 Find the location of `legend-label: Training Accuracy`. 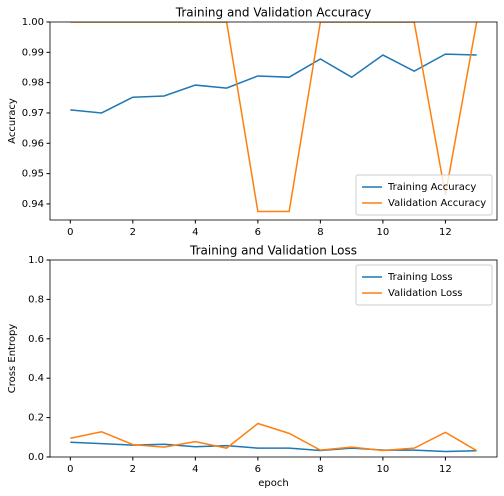

legend-label: Training Accuracy is located at coordinates (431, 187).